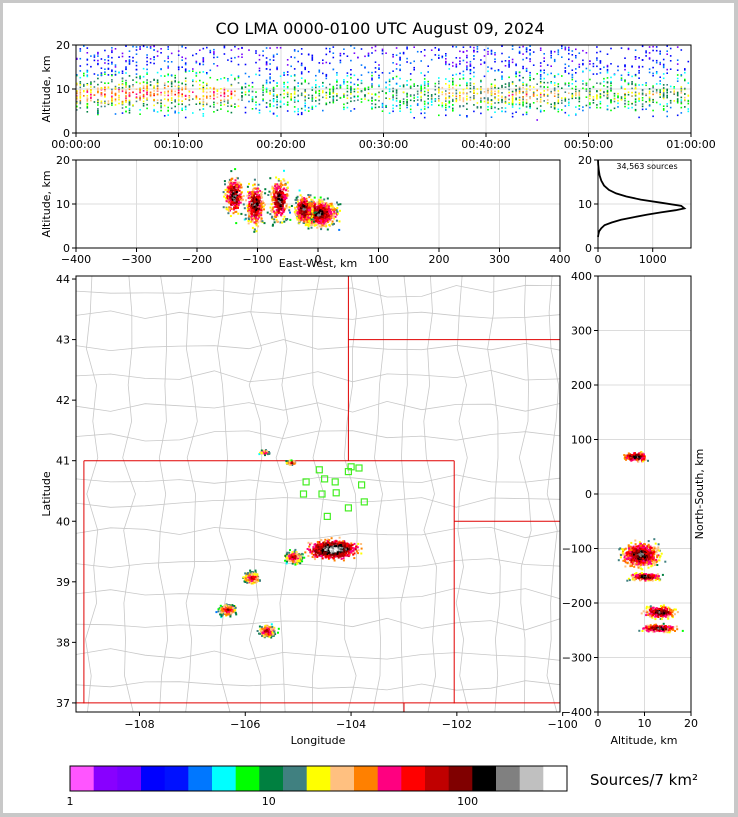 Image resolution: width=738 pixels, height=817 pixels. I want to click on ew-xtick-label: −200, so click(197, 259).